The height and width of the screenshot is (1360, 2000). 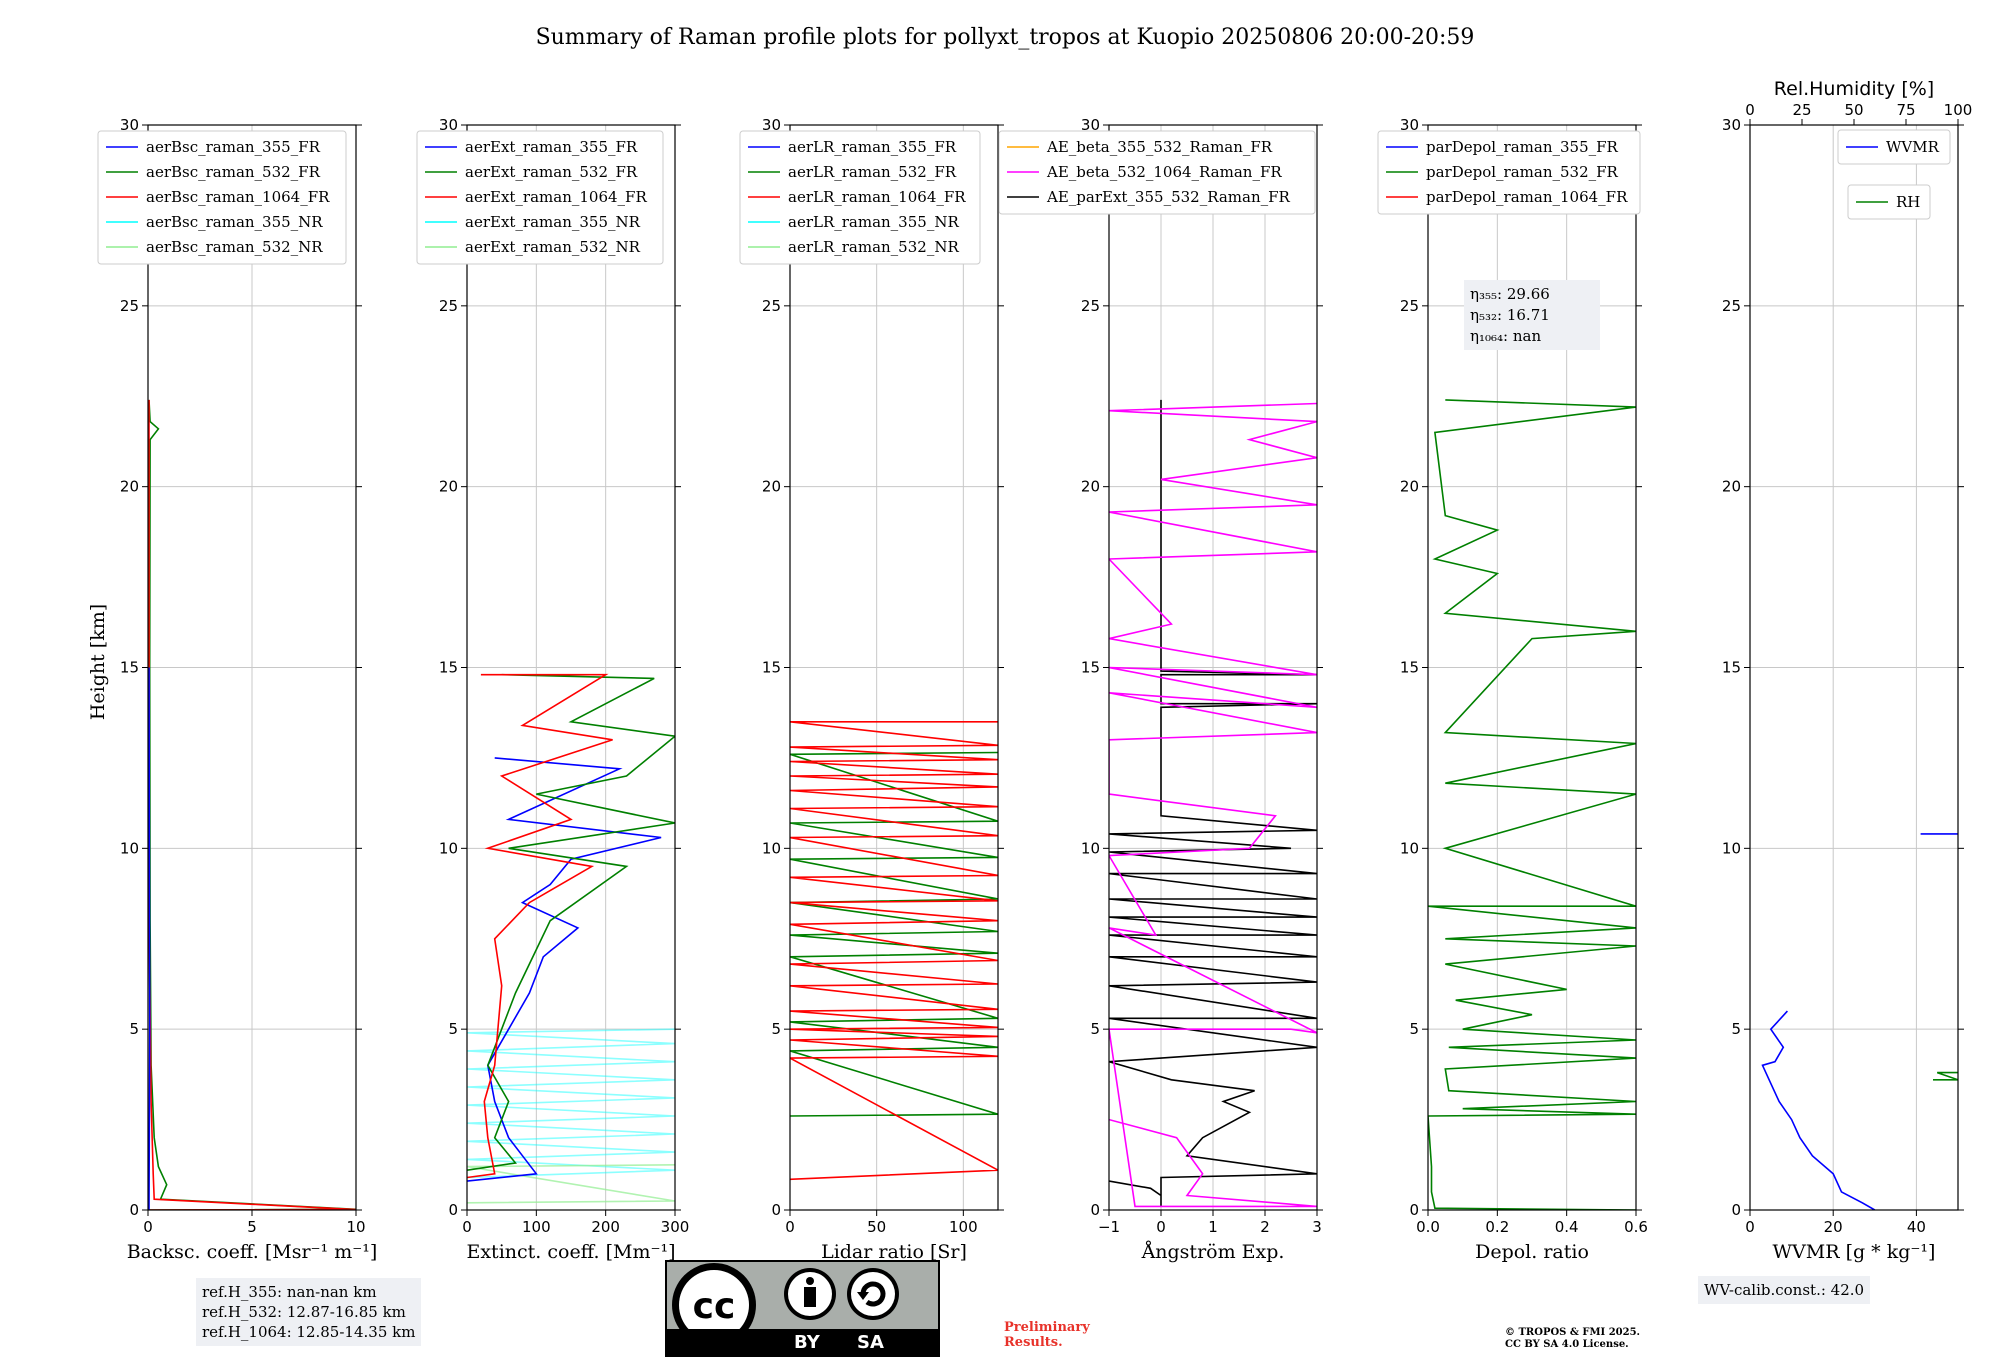 What do you see at coordinates (448, 668) in the screenshot?
I see `y-tick-label-extinction-3: 15` at bounding box center [448, 668].